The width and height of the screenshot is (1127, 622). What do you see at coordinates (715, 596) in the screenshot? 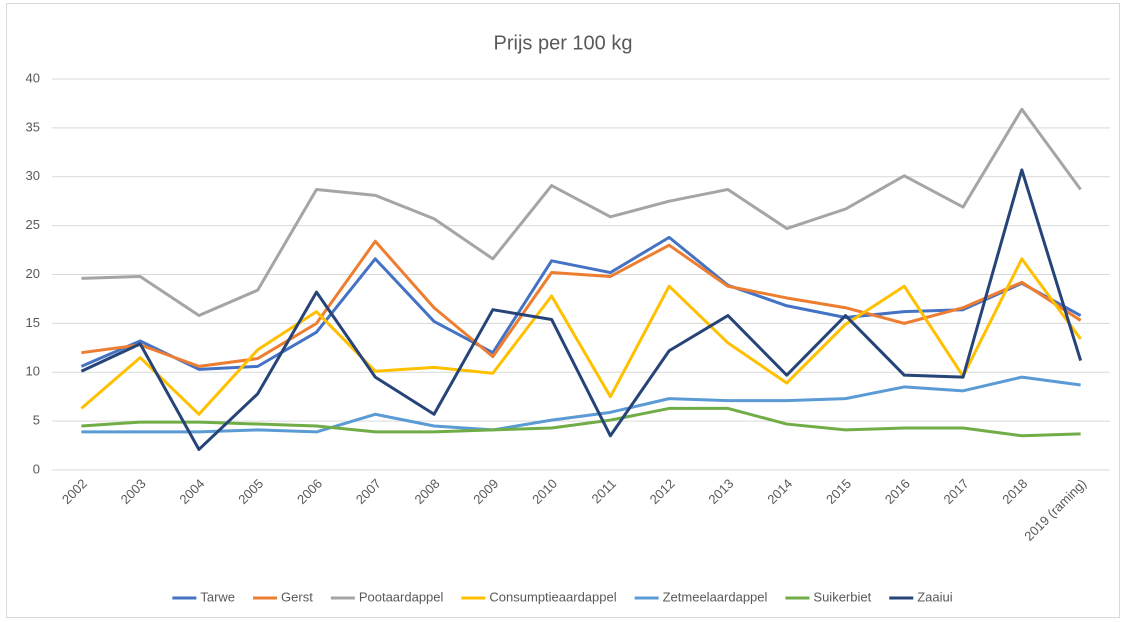
I see `legend-label: Zetmeelaardappel` at bounding box center [715, 596].